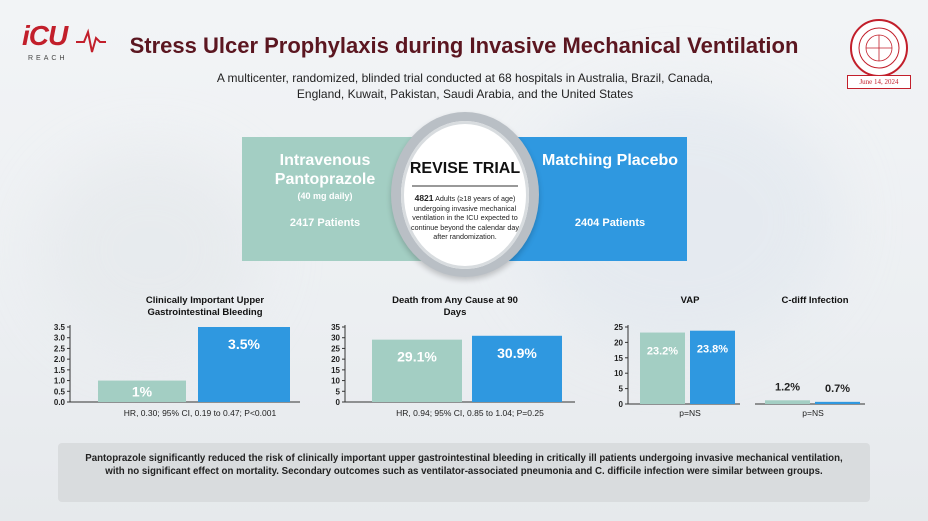  What do you see at coordinates (813, 413) in the screenshot?
I see `footnote-cdiff: p=NS` at bounding box center [813, 413].